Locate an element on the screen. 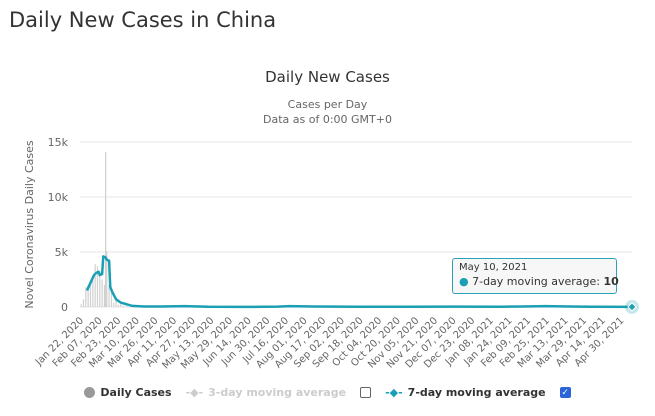  y-tick-label: 0 is located at coordinates (64, 307).